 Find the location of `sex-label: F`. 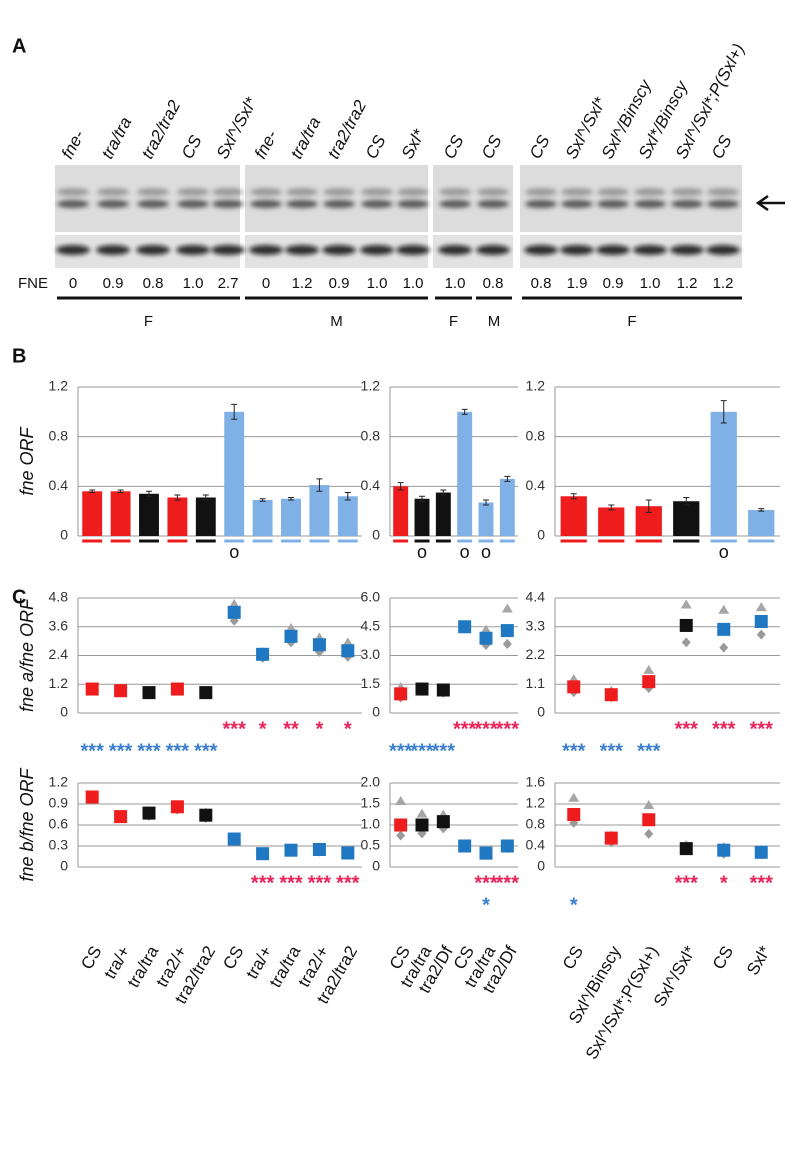

sex-label: F is located at coordinates (453, 321).